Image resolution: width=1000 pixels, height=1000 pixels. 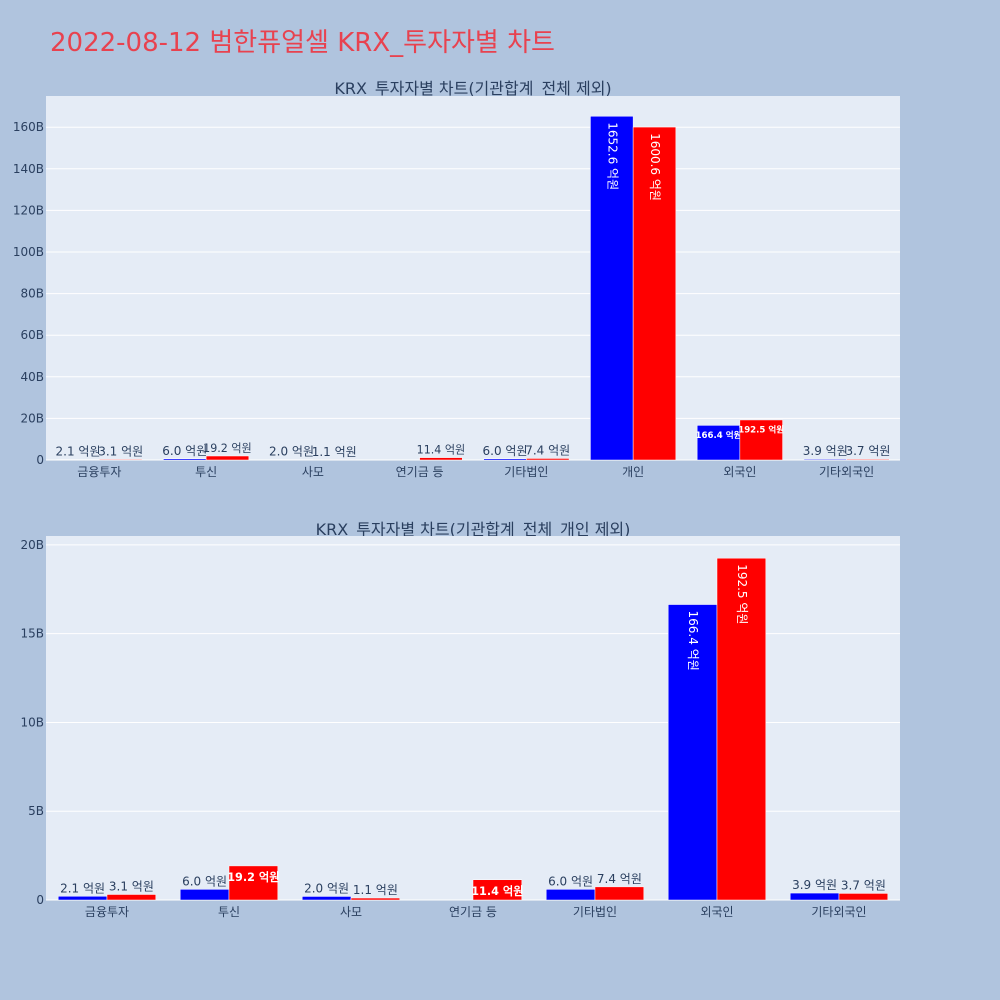 I want to click on y-tick-label: 10B, so click(x=32, y=722).